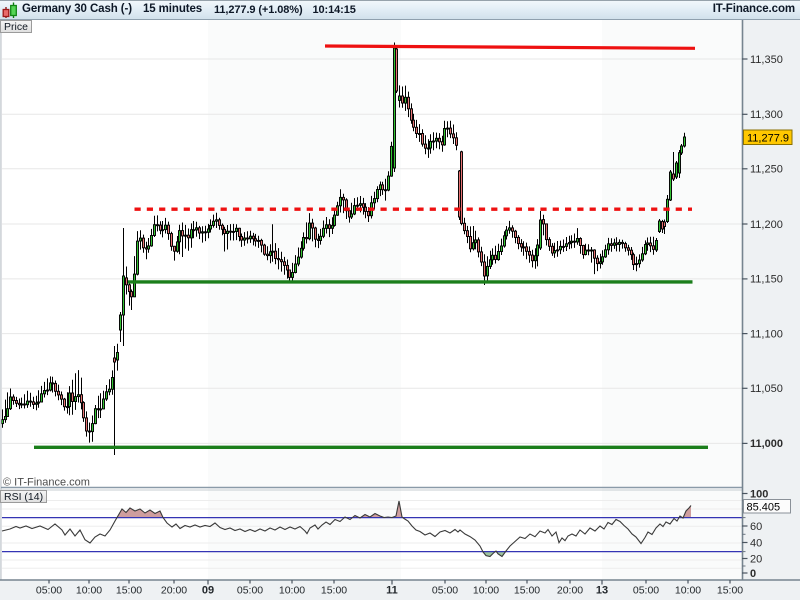 This screenshot has width=800, height=600. What do you see at coordinates (759, 494) in the screenshot?
I see `svg-text: 100` at bounding box center [759, 494].